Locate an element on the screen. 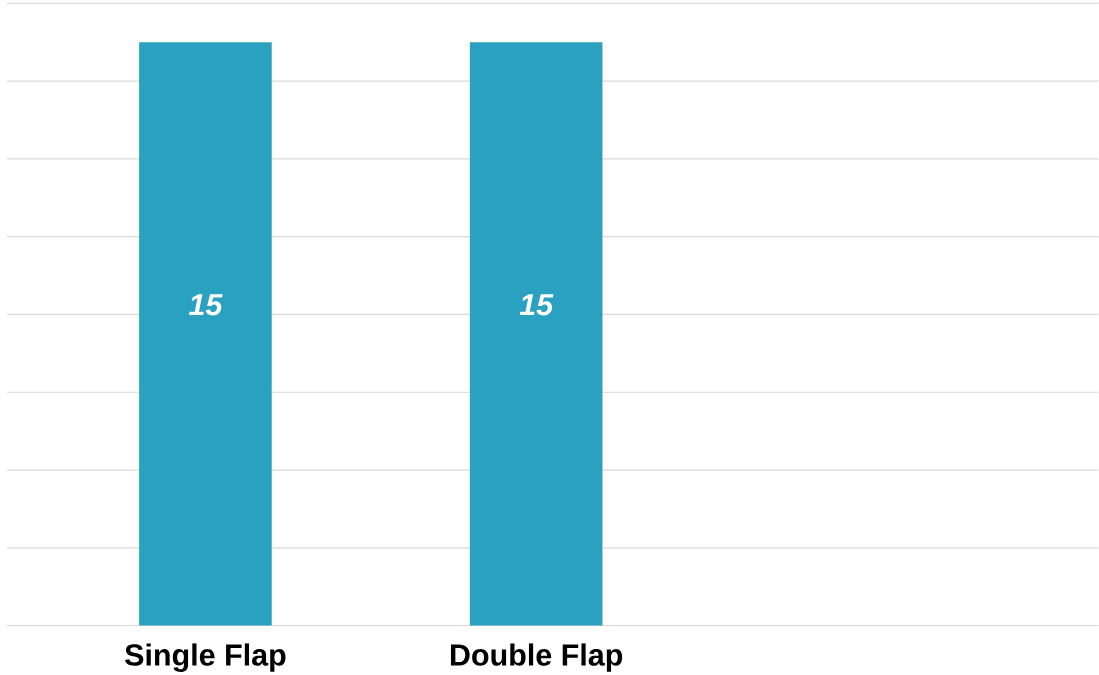  x-tick-label: Single Flap is located at coordinates (205, 657).